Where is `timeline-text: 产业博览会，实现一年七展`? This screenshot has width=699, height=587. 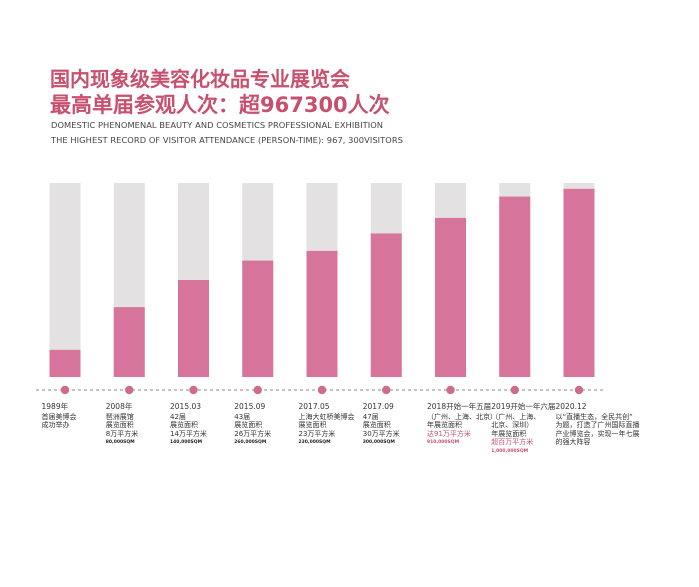
timeline-text: 产业博览会，实现一年七展 is located at coordinates (597, 433).